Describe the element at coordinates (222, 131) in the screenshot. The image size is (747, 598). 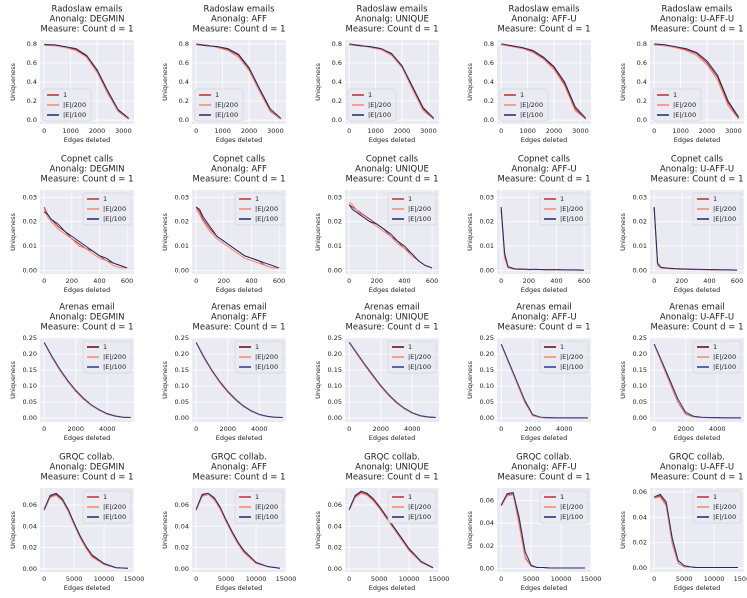
I see `x-tick-label: 1000` at that location.